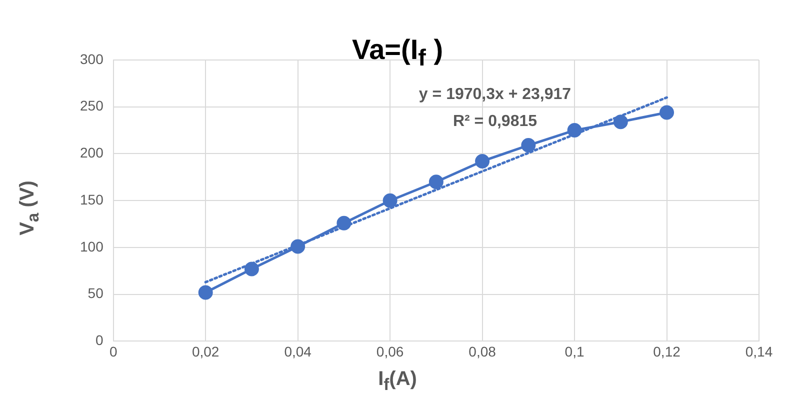 The height and width of the screenshot is (410, 795). What do you see at coordinates (100, 340) in the screenshot?
I see `y-tick-label: 0` at bounding box center [100, 340].